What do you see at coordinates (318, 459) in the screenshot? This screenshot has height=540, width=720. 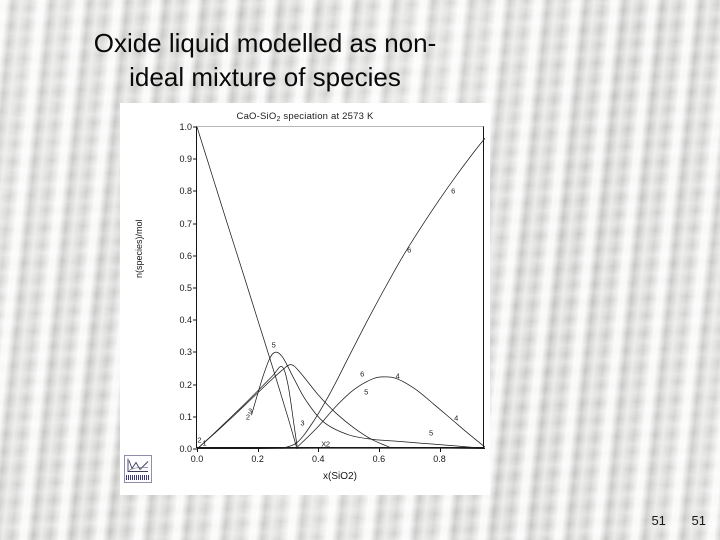 I see `x-tick-label: 0.4` at bounding box center [318, 459].